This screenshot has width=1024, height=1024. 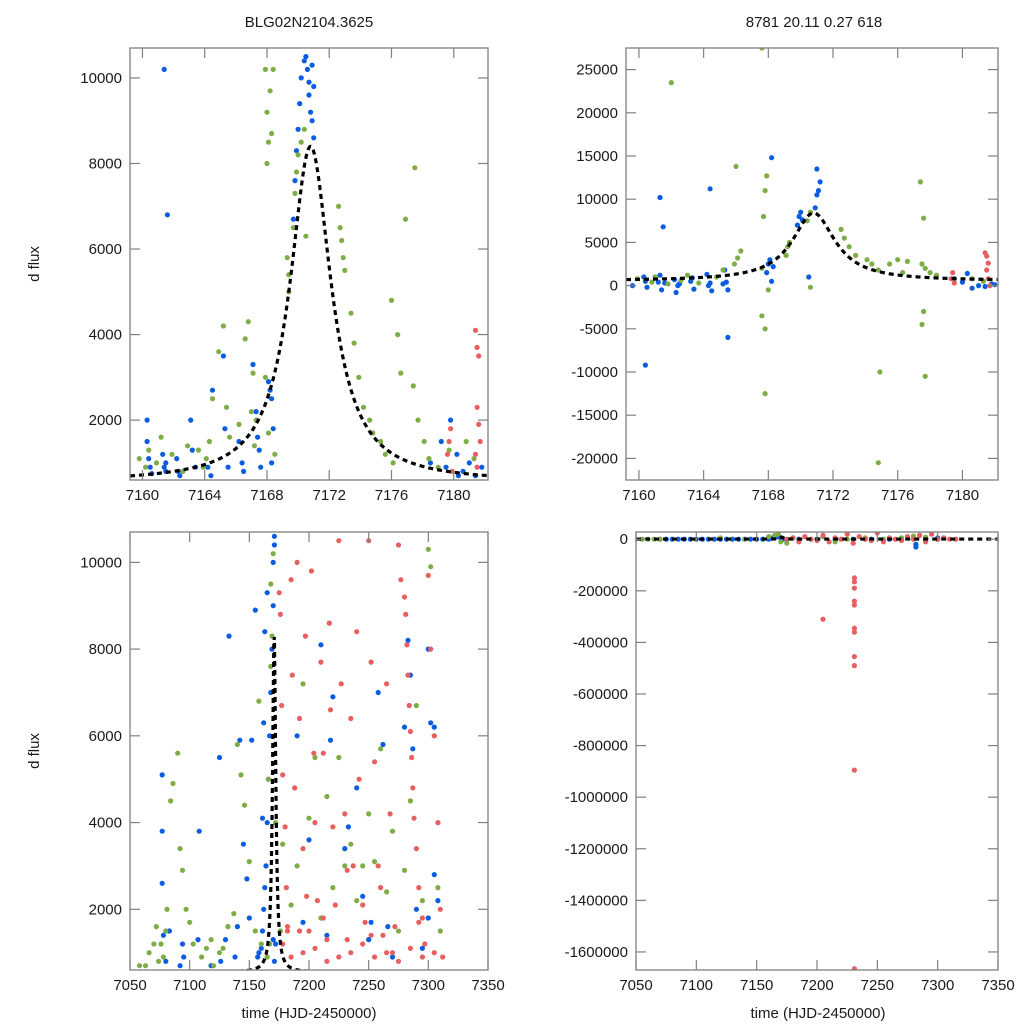 I want to click on y-tick-label: 2000, so click(x=105, y=909).